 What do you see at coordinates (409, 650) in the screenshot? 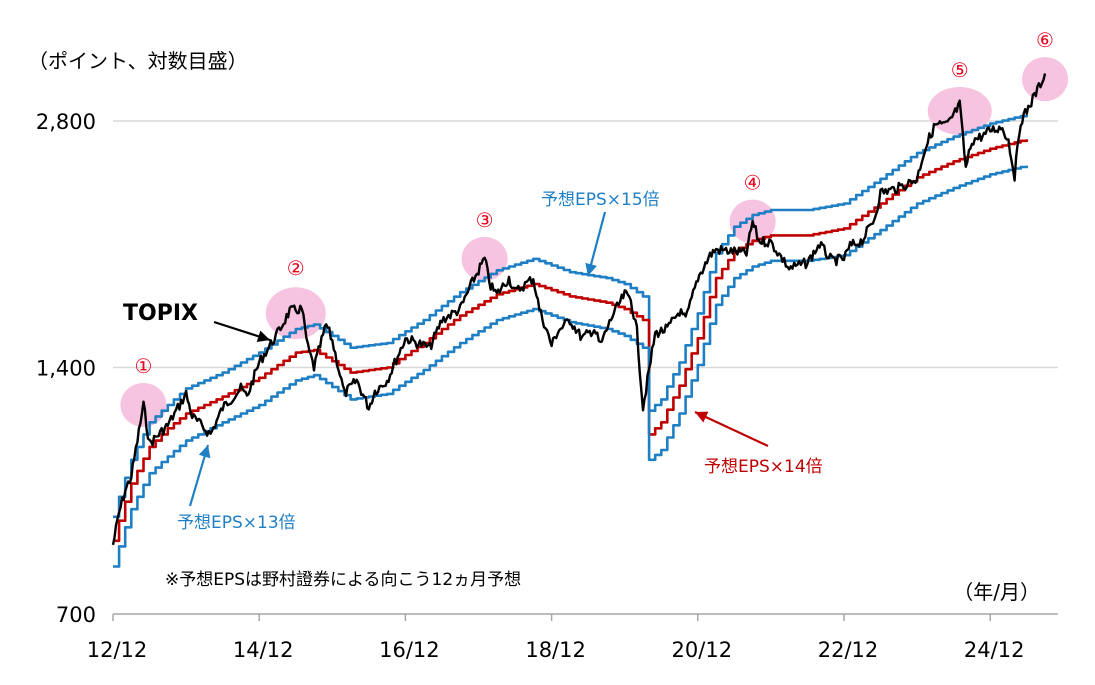
I see `x-tick-label: 16/12` at bounding box center [409, 650].